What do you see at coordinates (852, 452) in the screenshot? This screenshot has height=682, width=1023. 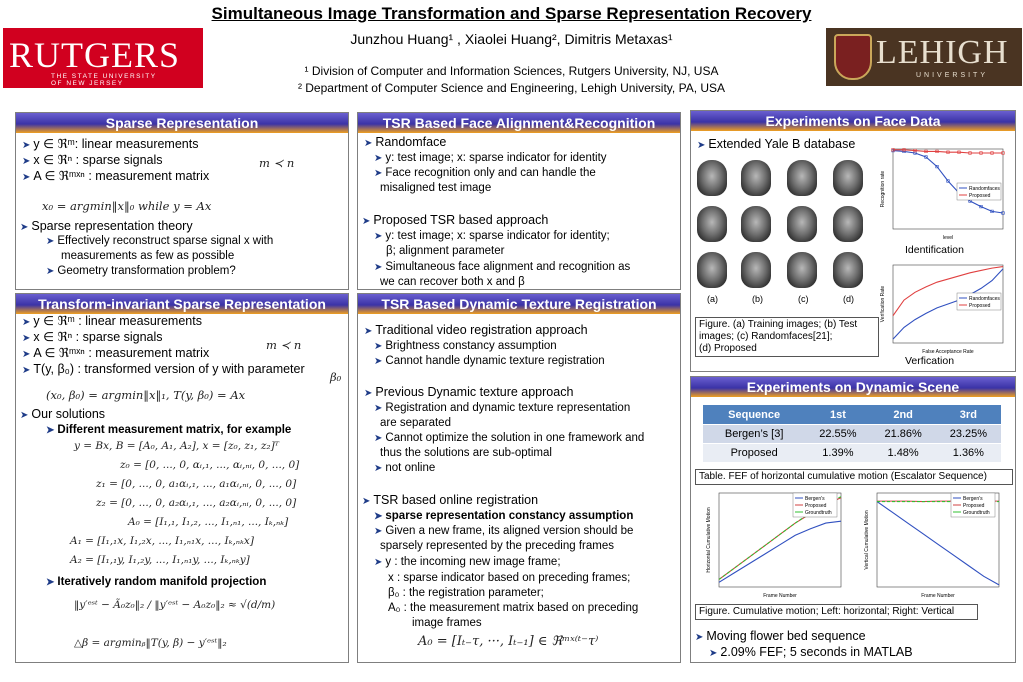 I see `table-row: Proposed 1.39% 1.48% 1.36%` at bounding box center [852, 452].